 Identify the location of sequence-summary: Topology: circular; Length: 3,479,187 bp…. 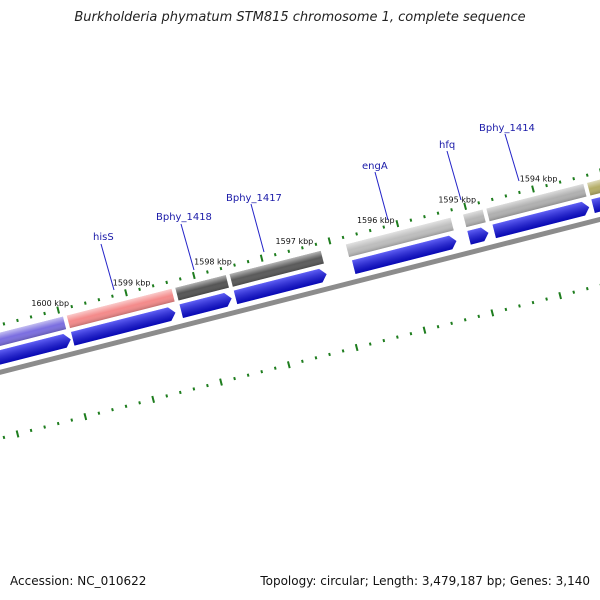
(425, 581).